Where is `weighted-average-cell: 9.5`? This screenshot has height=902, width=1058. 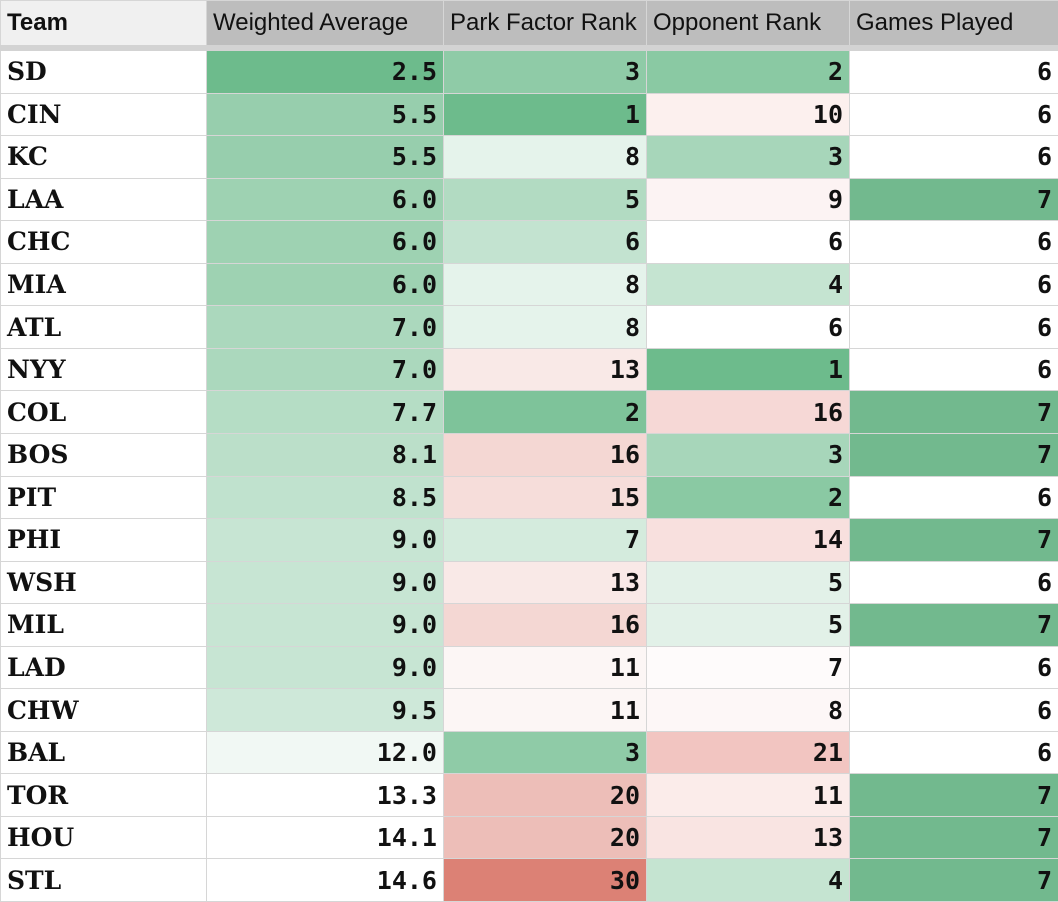
weighted-average-cell: 9.5 is located at coordinates (325, 710).